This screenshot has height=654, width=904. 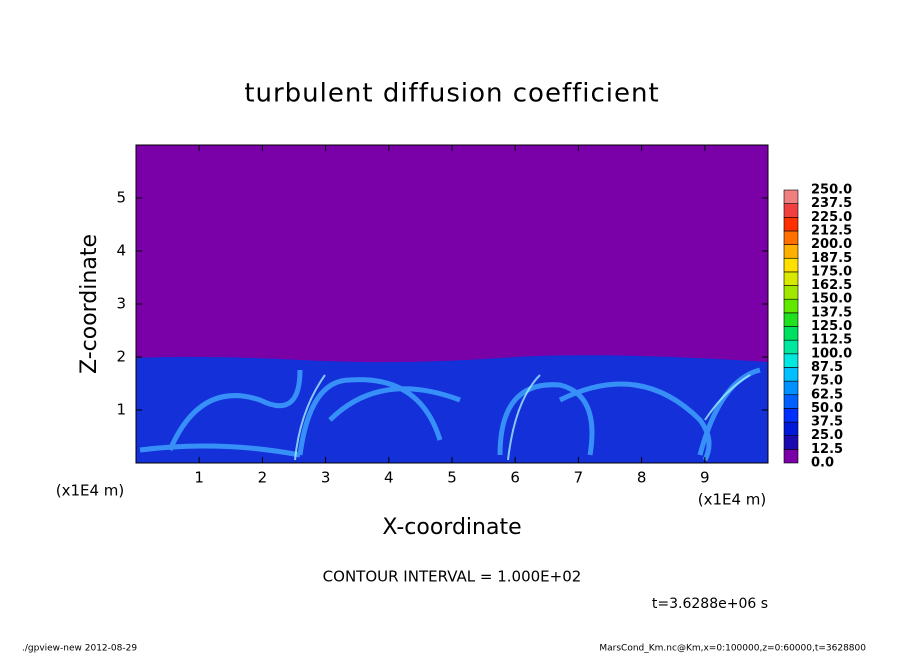 I want to click on colorbar-label: 75.0, so click(x=827, y=381).